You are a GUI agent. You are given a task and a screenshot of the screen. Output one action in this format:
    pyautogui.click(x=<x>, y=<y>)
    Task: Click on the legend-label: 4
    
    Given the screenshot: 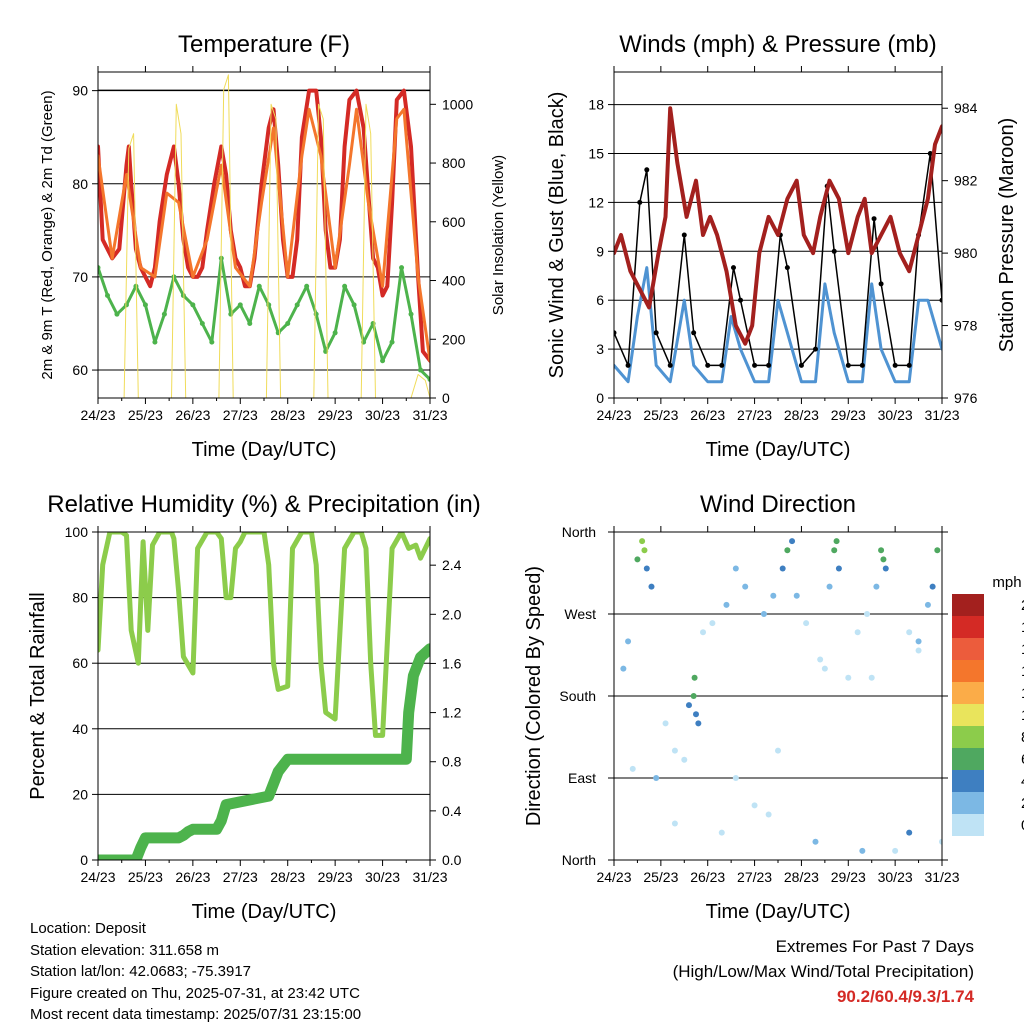 What is the action you would take?
    pyautogui.click(x=1022, y=781)
    